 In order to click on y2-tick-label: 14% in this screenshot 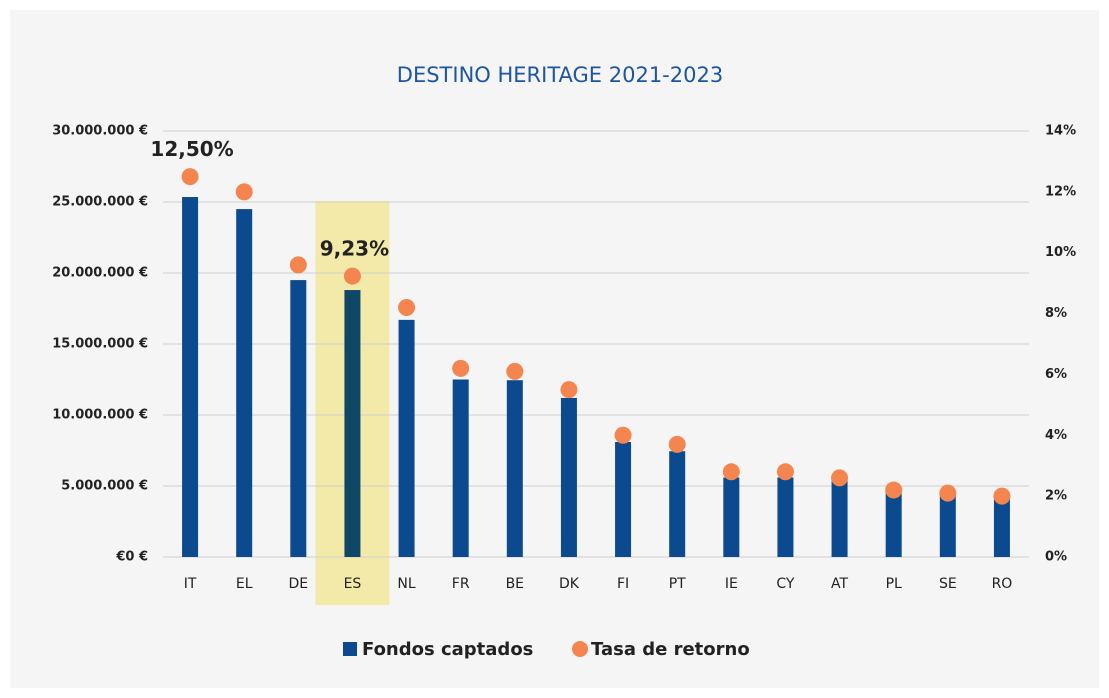, I will do `click(1060, 131)`.